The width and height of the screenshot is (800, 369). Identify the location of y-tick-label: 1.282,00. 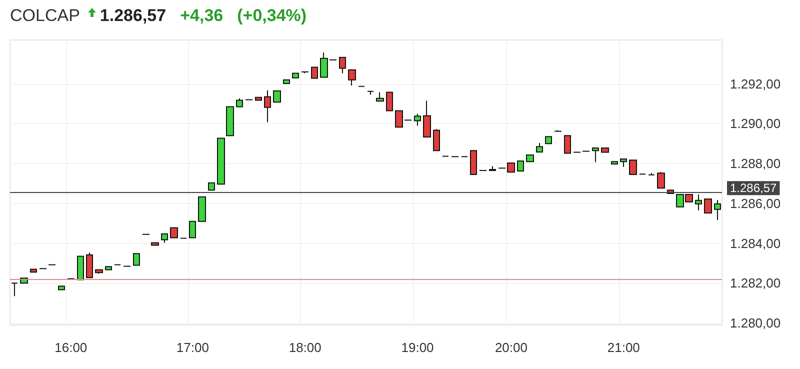
(755, 283).